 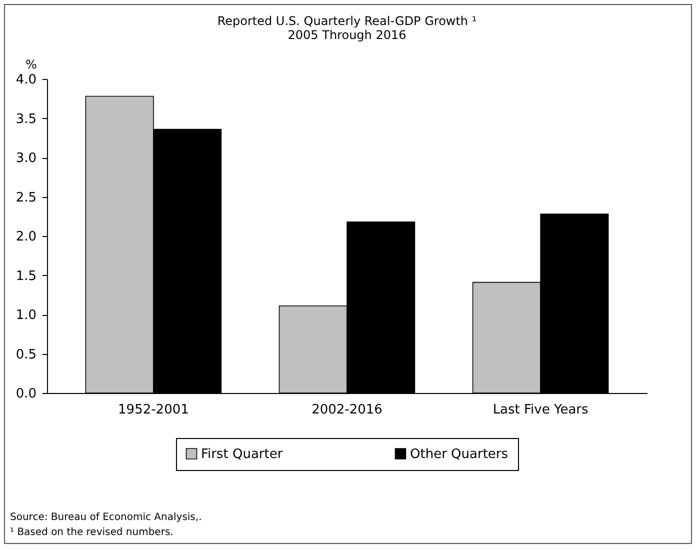 I want to click on y-tick-label: 0.0, so click(x=26, y=394).